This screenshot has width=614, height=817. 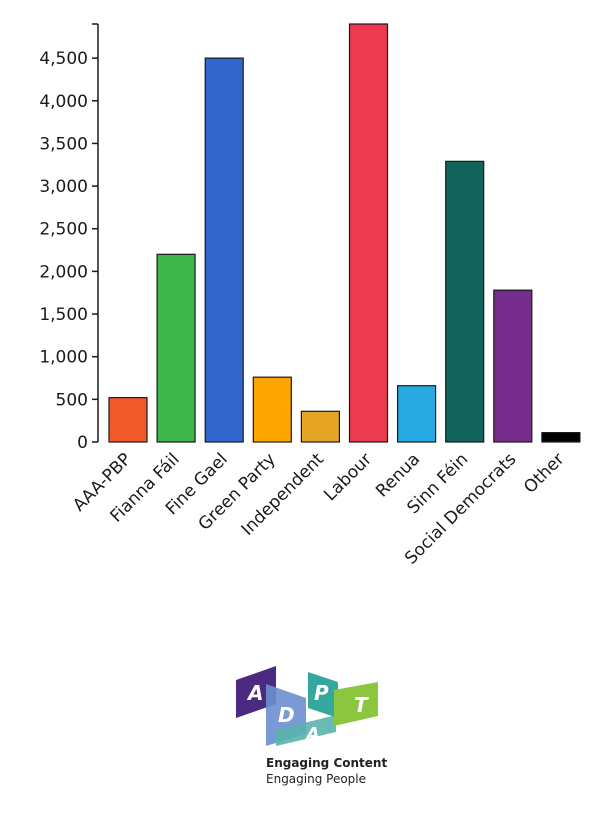 I want to click on y-tick-label: 2,000, so click(x=63, y=272).